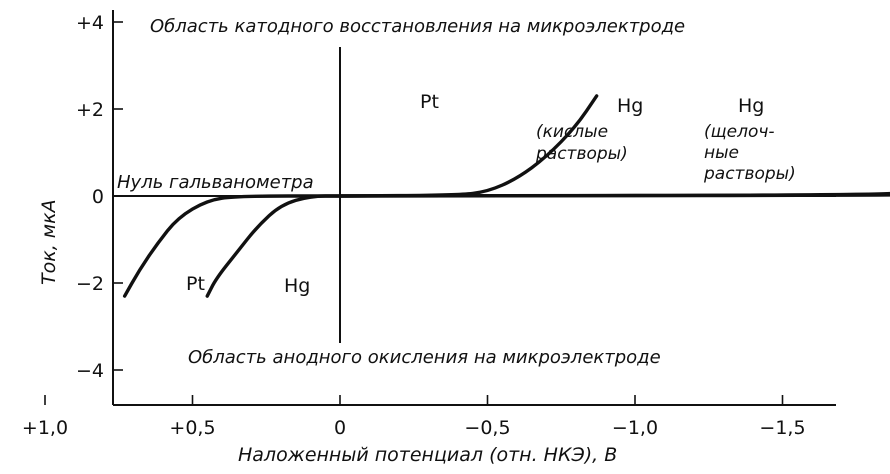 The image size is (890, 474). What do you see at coordinates (98, 197) in the screenshot?
I see `y-tick-label-2: 0` at bounding box center [98, 197].